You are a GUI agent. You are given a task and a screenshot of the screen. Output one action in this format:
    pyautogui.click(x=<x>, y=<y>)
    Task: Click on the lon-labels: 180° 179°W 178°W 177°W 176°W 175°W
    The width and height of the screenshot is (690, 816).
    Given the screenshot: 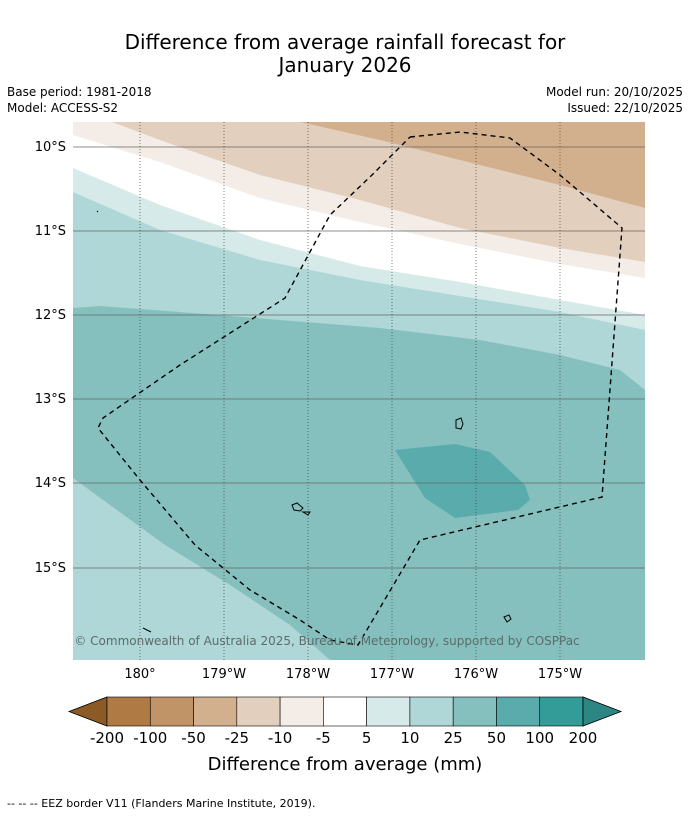 What is the action you would take?
    pyautogui.click(x=353, y=674)
    